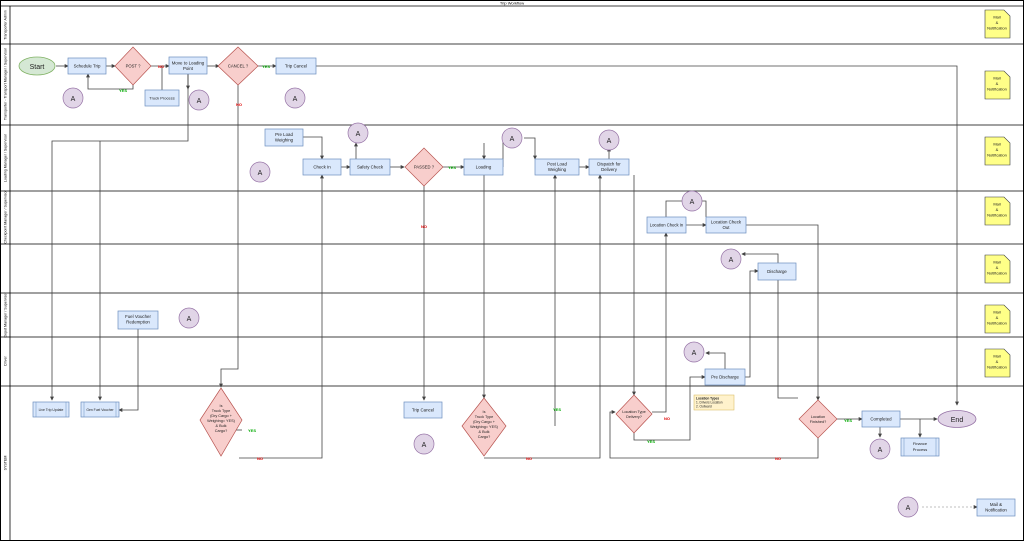 The width and height of the screenshot is (1024, 541). I want to click on trip-cancel-system-box: Trip Cancel, so click(423, 410).